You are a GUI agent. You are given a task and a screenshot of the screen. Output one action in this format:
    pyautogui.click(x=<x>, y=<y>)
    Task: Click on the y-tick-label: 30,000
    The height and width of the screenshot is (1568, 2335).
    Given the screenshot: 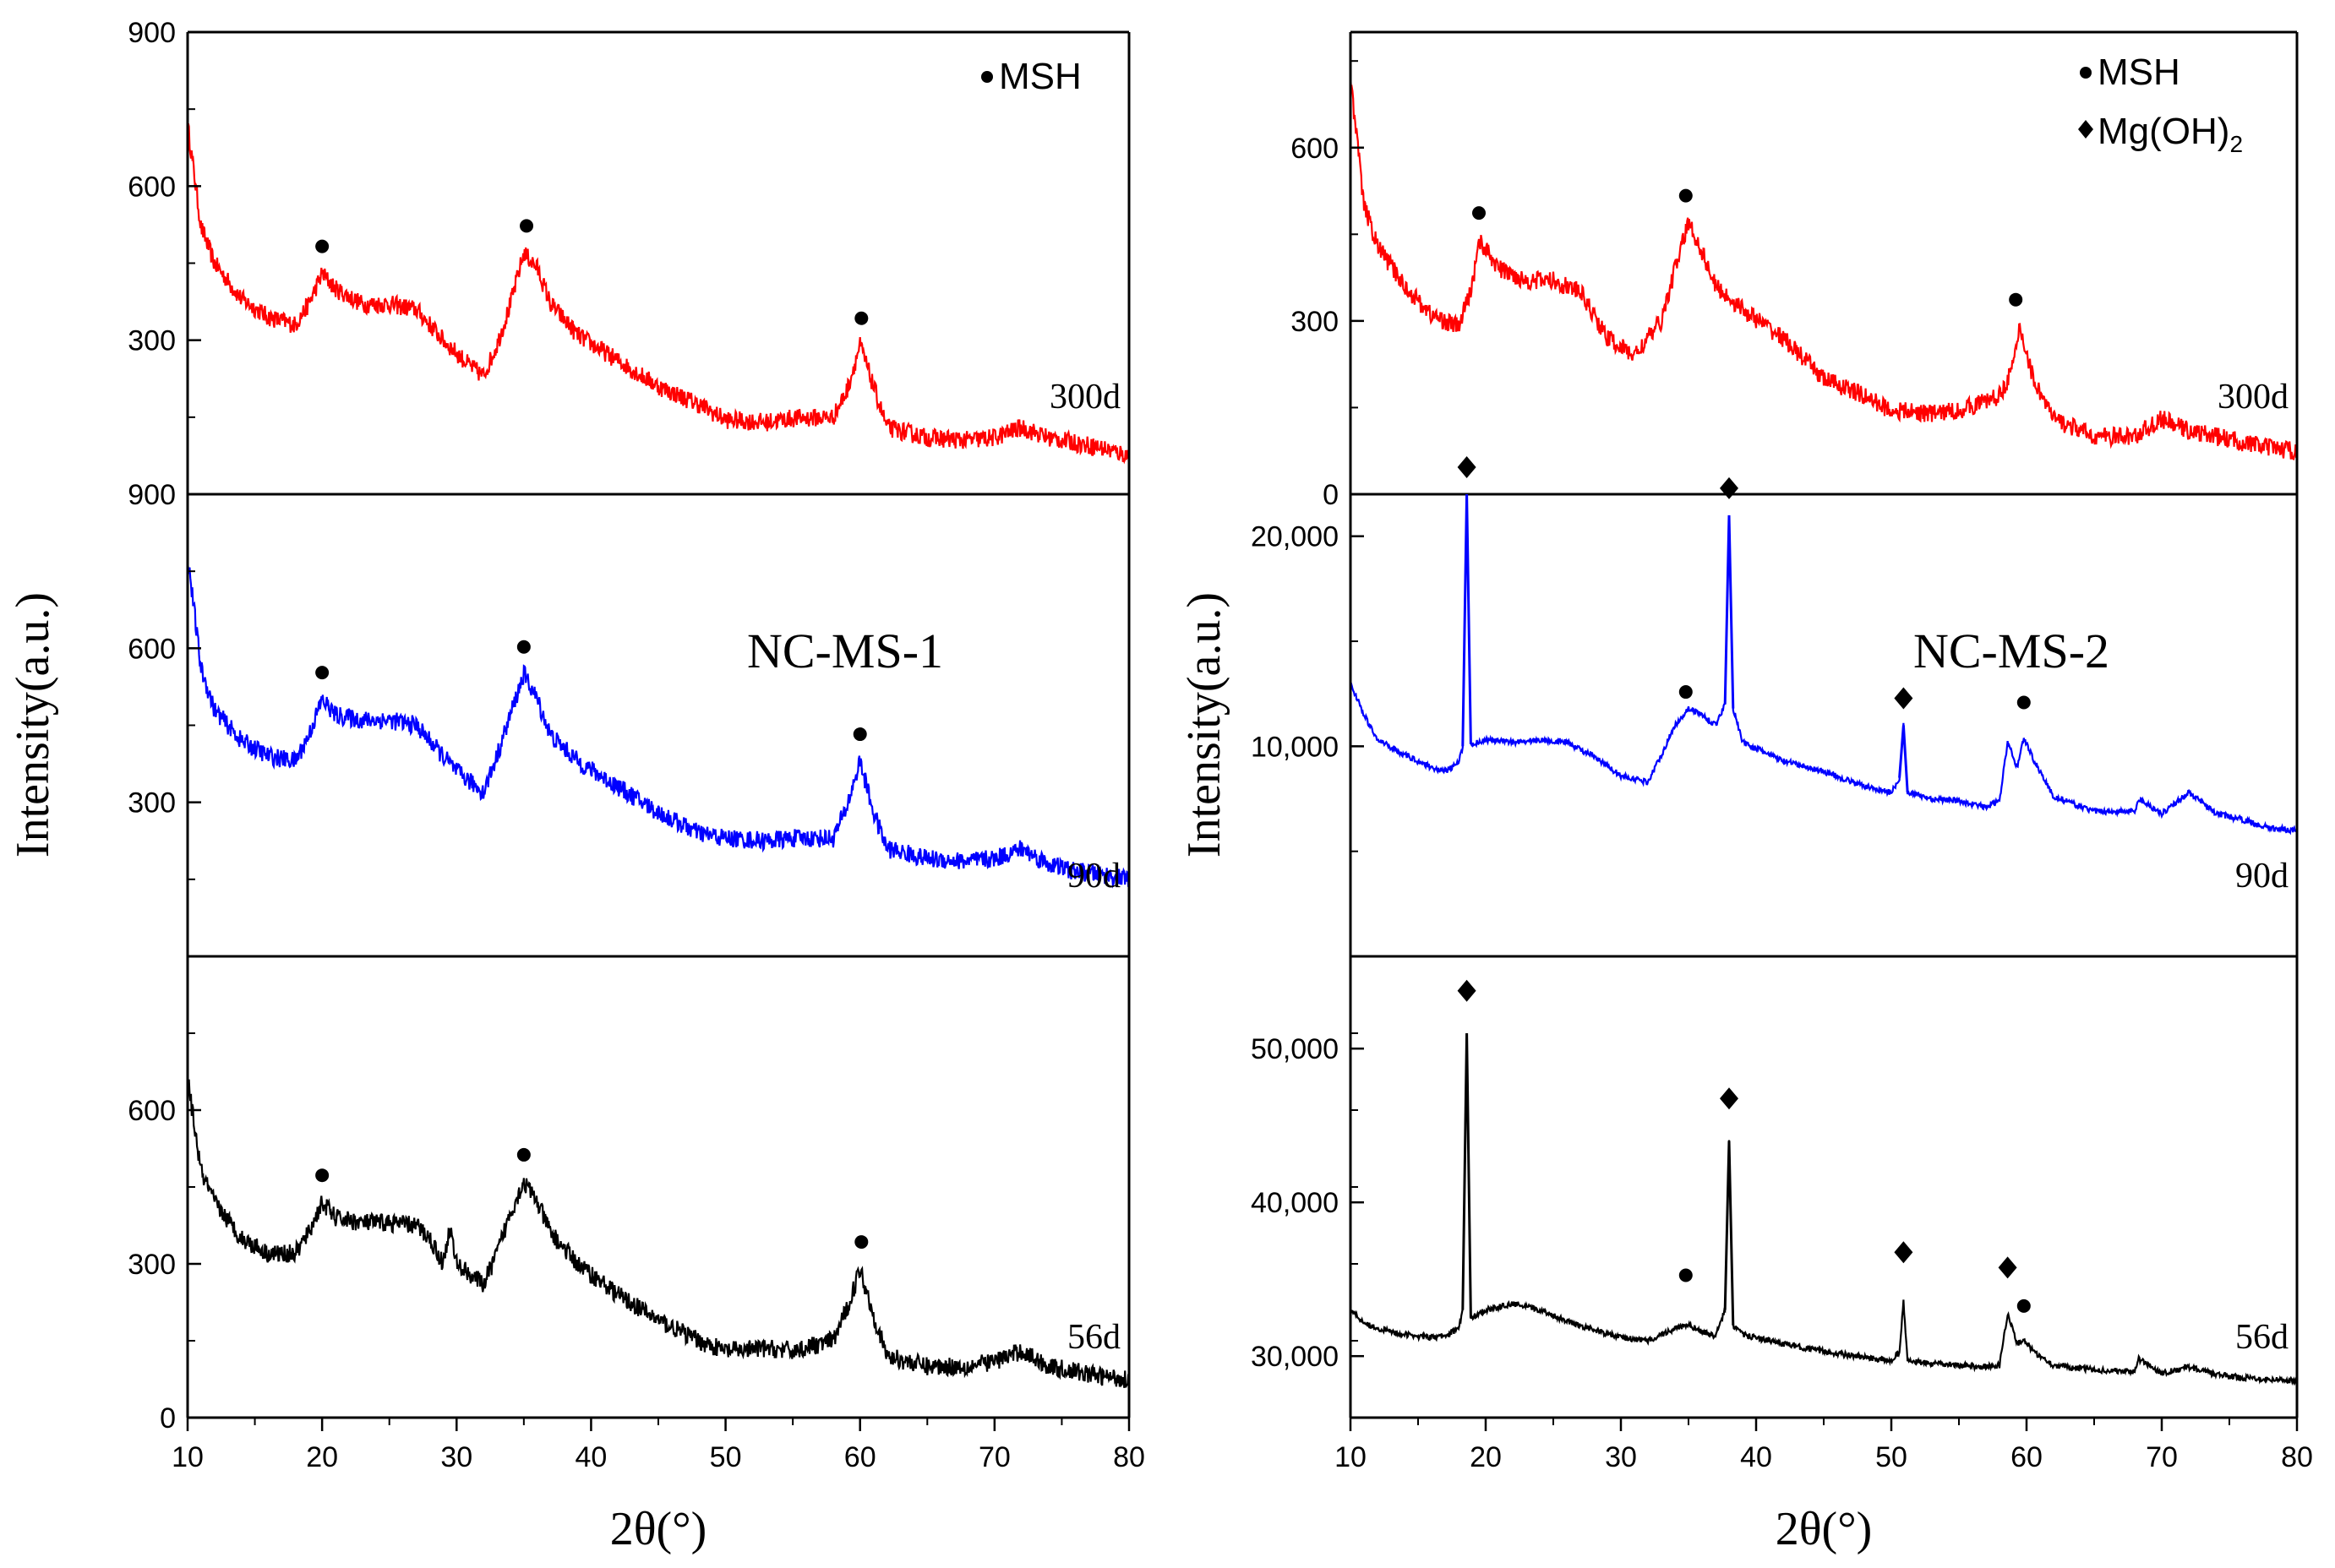 What is the action you would take?
    pyautogui.click(x=1295, y=1357)
    